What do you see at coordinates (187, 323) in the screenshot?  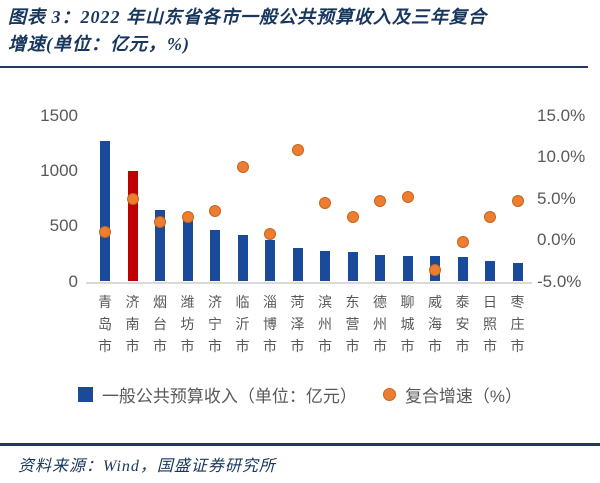 I see `x-axis-label: 潍坊市` at bounding box center [187, 323].